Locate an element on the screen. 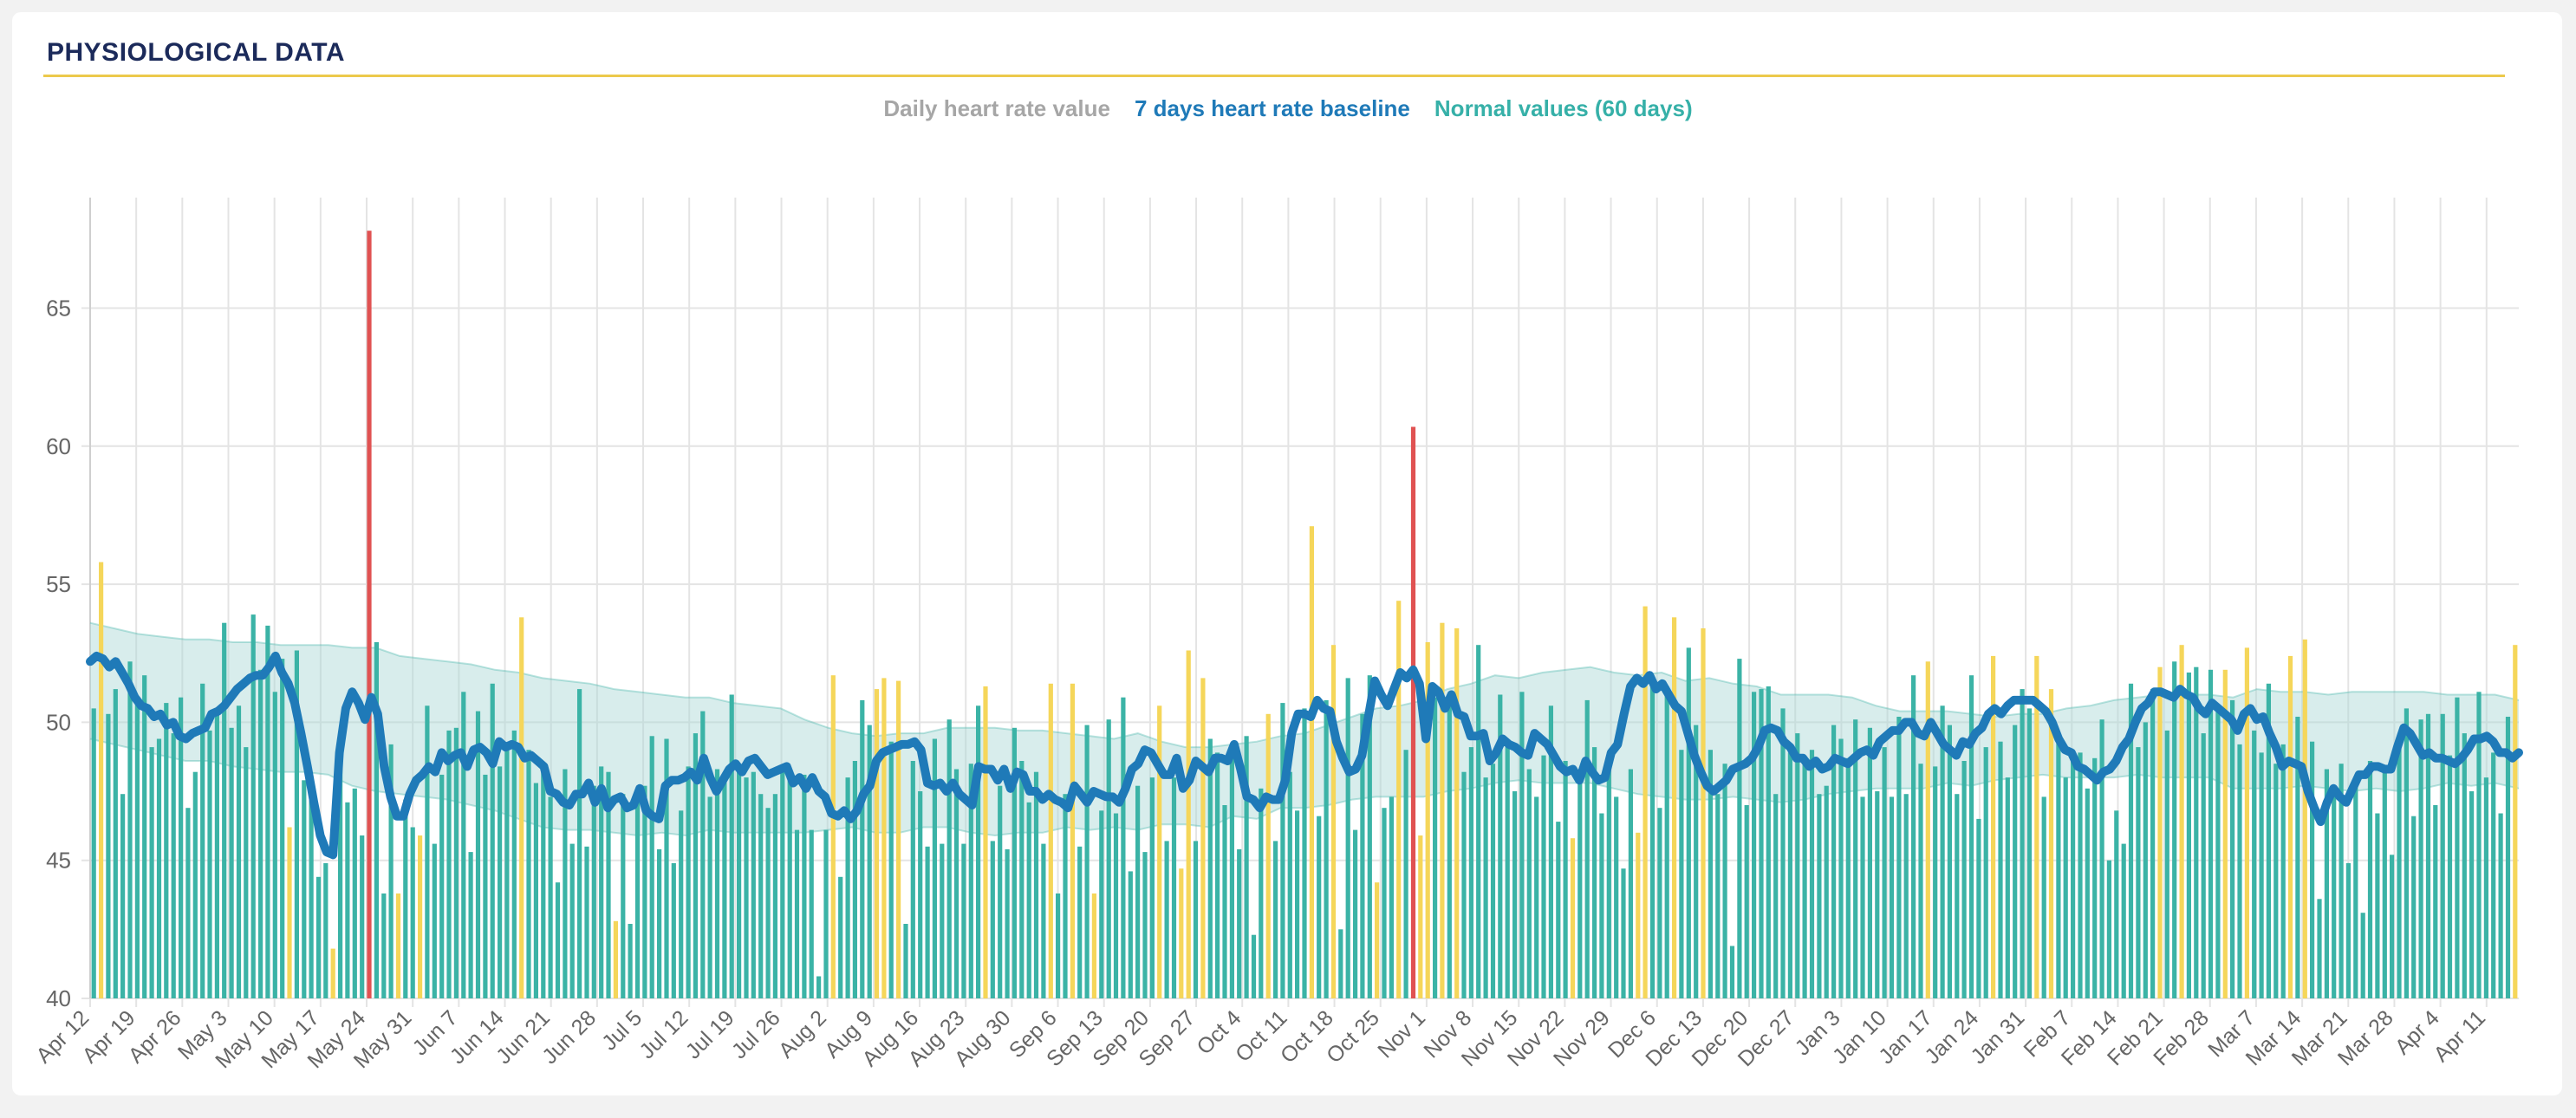 The height and width of the screenshot is (1118, 2576). y-tick-label: 55 is located at coordinates (58, 584).